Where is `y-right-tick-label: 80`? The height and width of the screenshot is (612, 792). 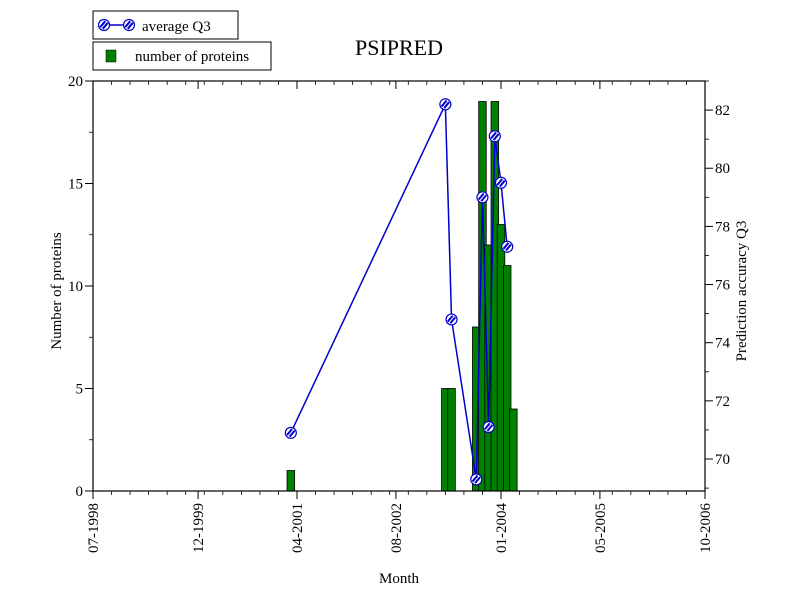 y-right-tick-label: 80 is located at coordinates (722, 169).